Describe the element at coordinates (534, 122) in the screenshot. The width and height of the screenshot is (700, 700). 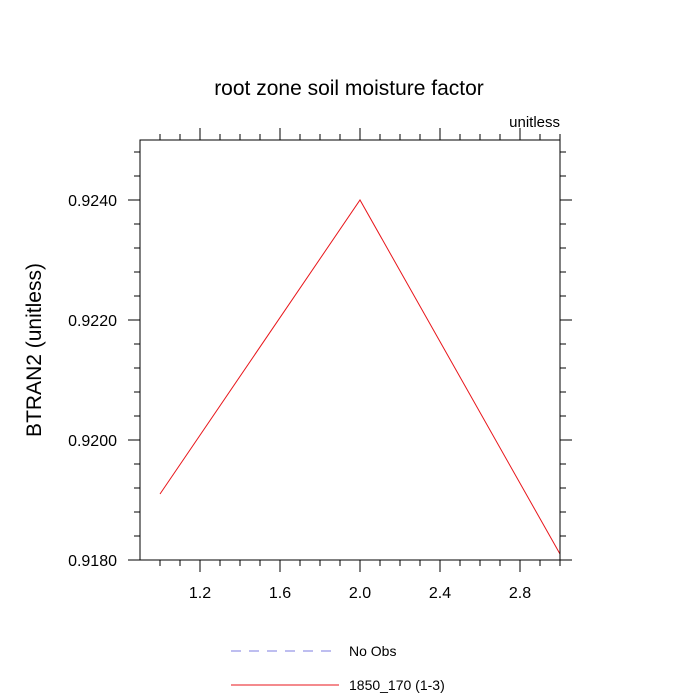
I see `units-label: unitless` at that location.